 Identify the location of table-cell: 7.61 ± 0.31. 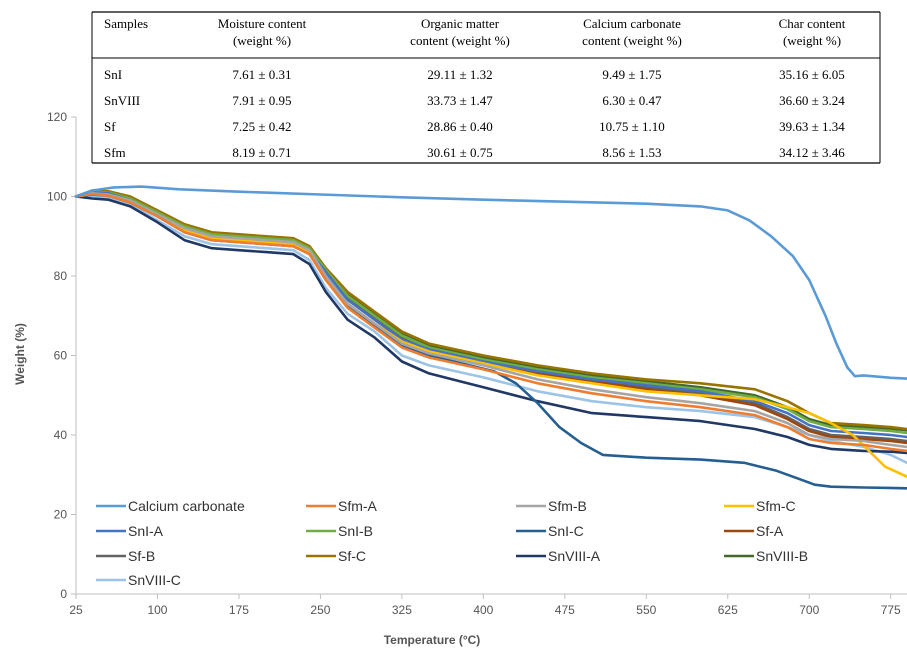
(261, 74).